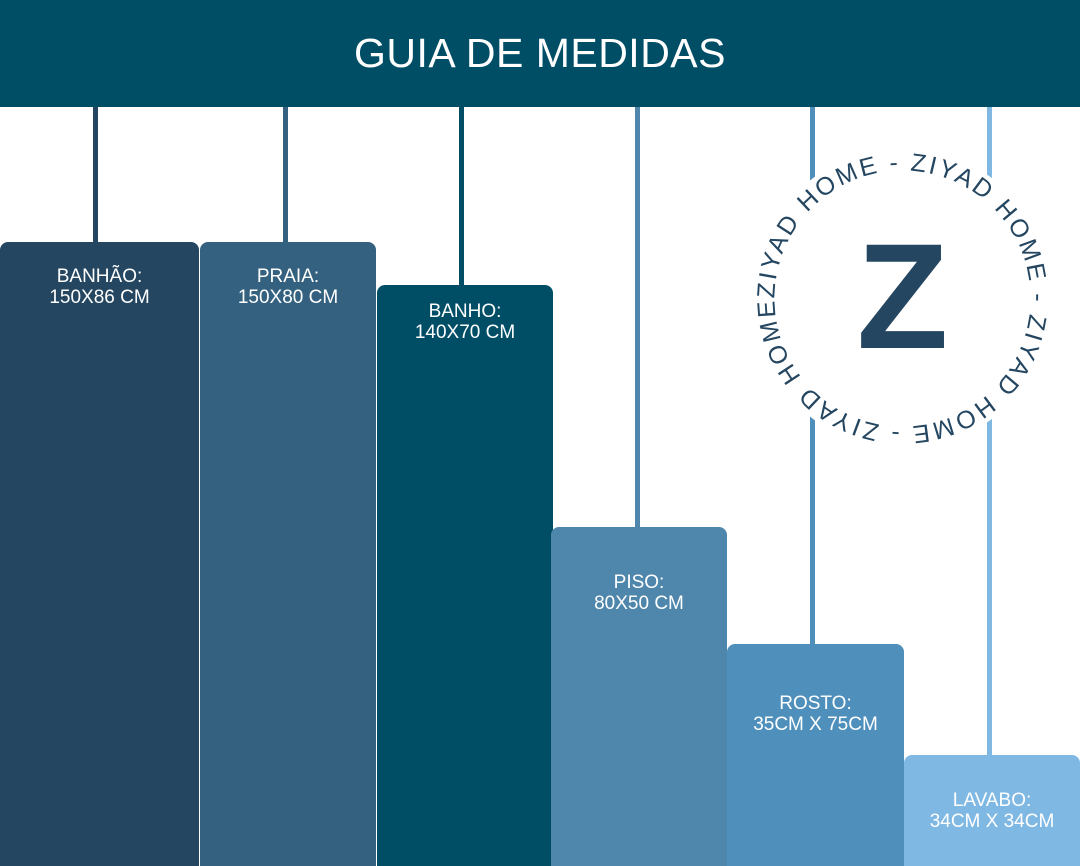 The image size is (1080, 866). What do you see at coordinates (992, 800) in the screenshot?
I see `towel-name: LAVABO:` at bounding box center [992, 800].